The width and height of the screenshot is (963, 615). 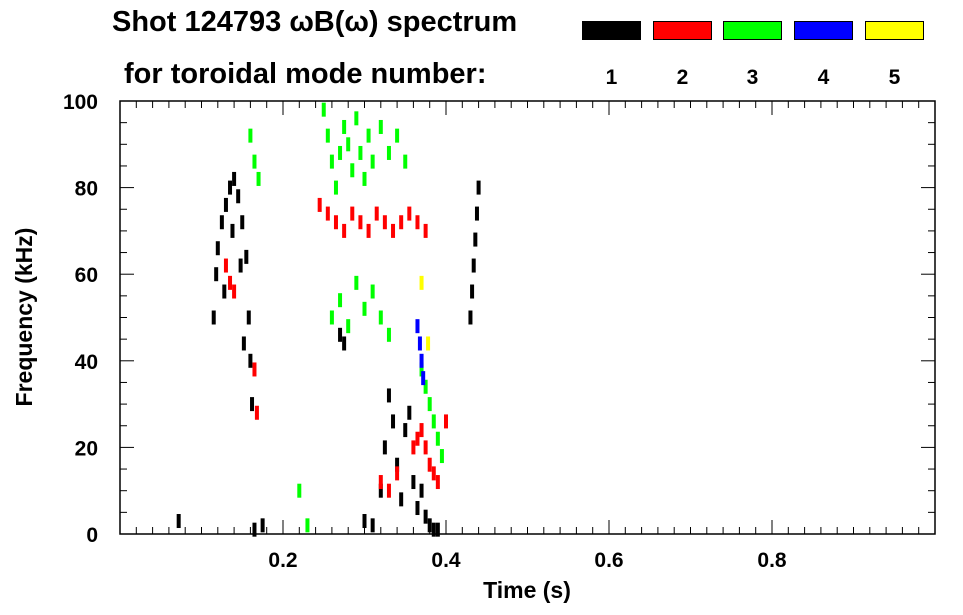 What do you see at coordinates (611, 77) in the screenshot?
I see `legend-label-1: 1` at bounding box center [611, 77].